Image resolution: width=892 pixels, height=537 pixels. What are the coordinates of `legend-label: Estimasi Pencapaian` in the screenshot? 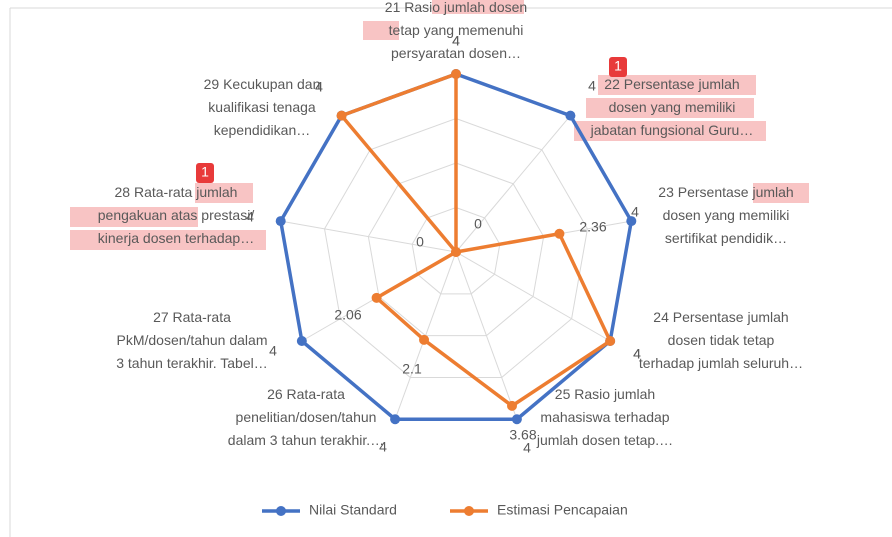 It's located at (562, 510).